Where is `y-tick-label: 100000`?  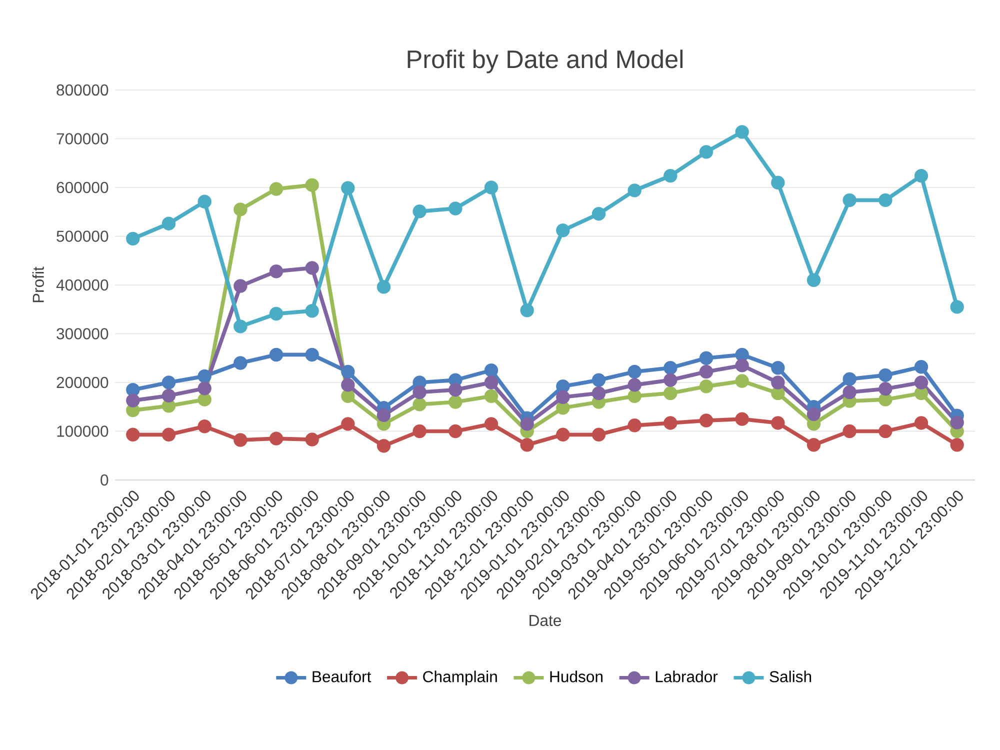 y-tick-label: 100000 is located at coordinates (82, 431).